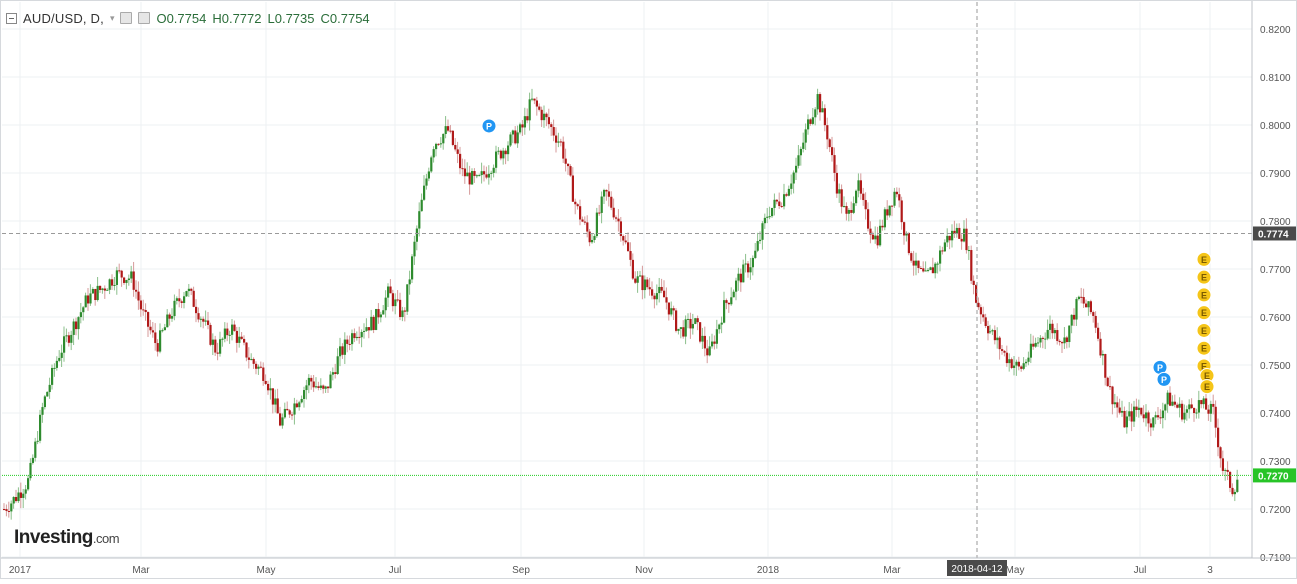 The image size is (1297, 584). Describe the element at coordinates (67, 538) in the screenshot. I see `investing-logo: Investing.com` at that location.